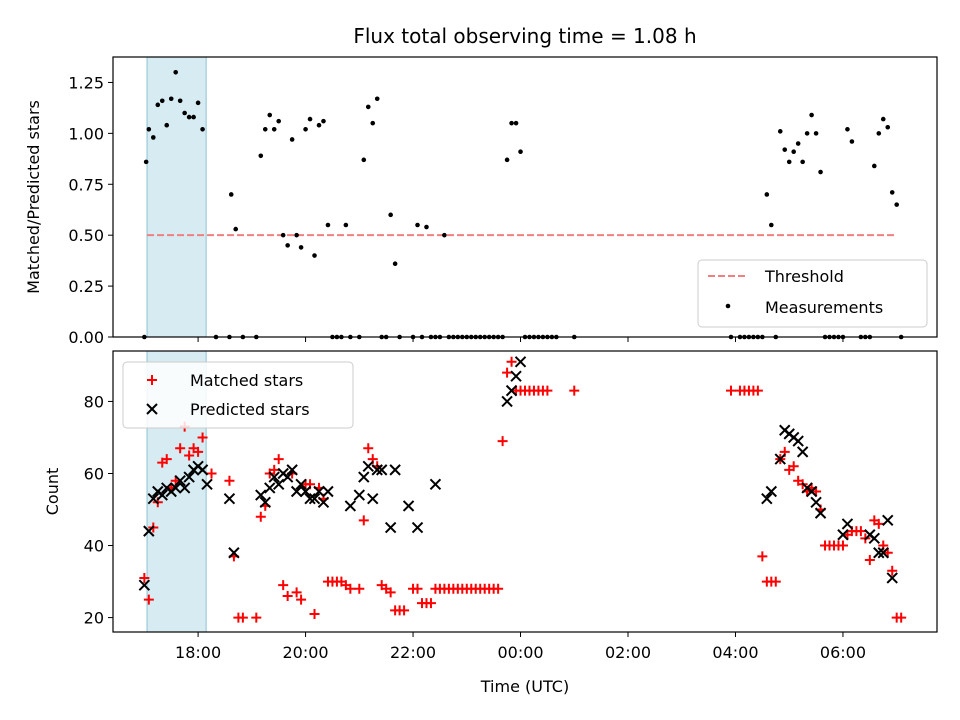 This screenshot has height=720, width=960. I want to click on legend: Threshold Measurements, so click(812, 293).